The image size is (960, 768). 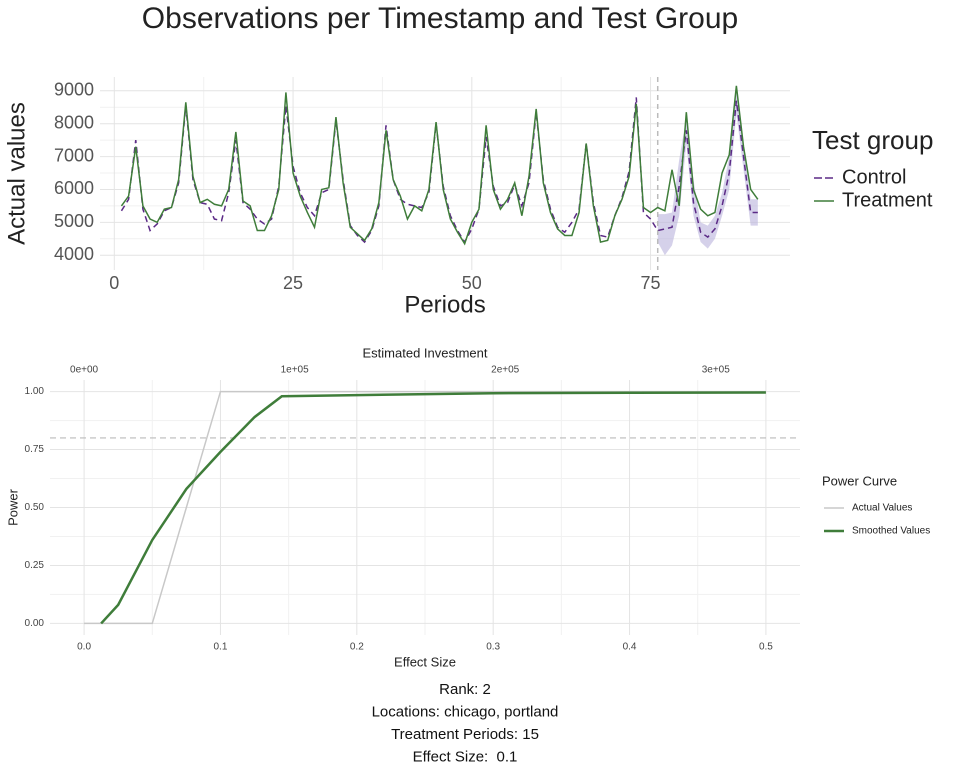 What do you see at coordinates (872, 140) in the screenshot?
I see `legend-title: Test group` at bounding box center [872, 140].